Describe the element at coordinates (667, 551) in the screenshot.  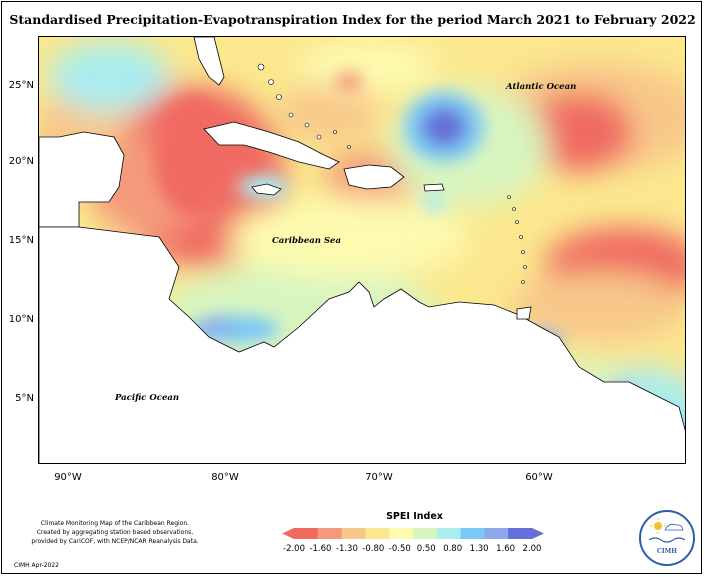
I see `logo-text: CIMH` at that location.